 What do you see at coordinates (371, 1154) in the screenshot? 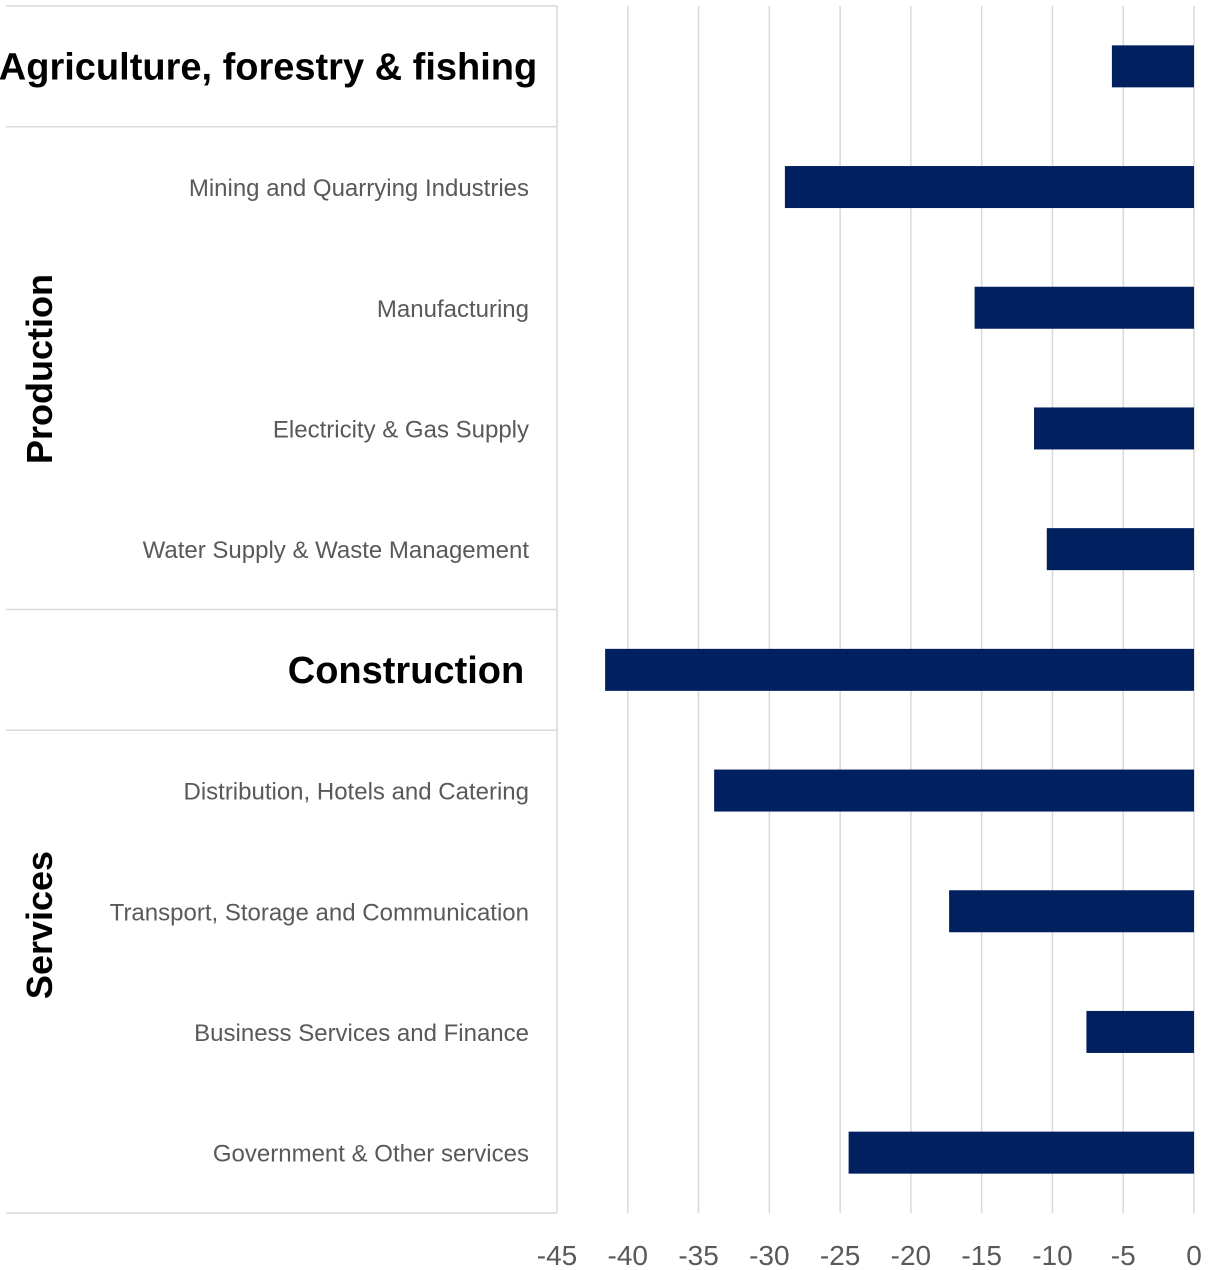
I see `category-label: Government & Other services` at bounding box center [371, 1154].